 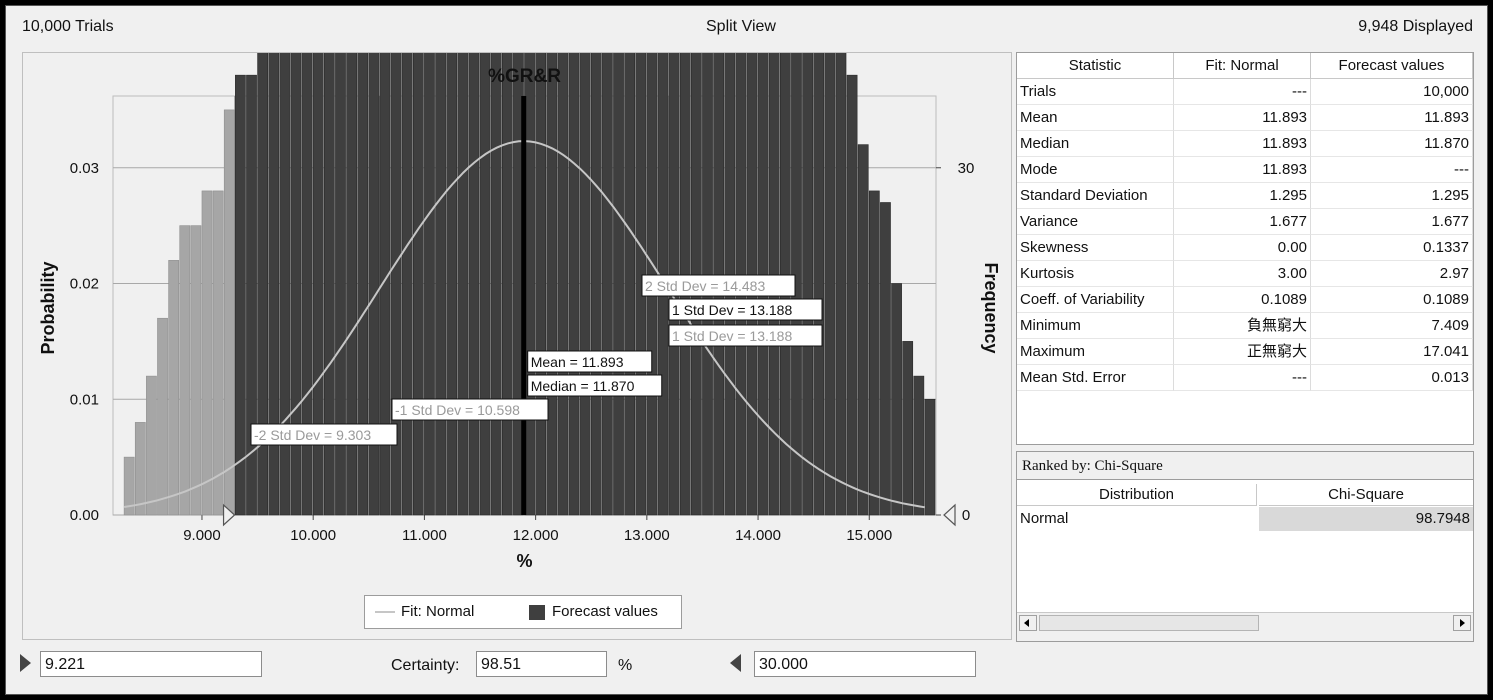 I want to click on scroll-thumb, so click(x=1149, y=623).